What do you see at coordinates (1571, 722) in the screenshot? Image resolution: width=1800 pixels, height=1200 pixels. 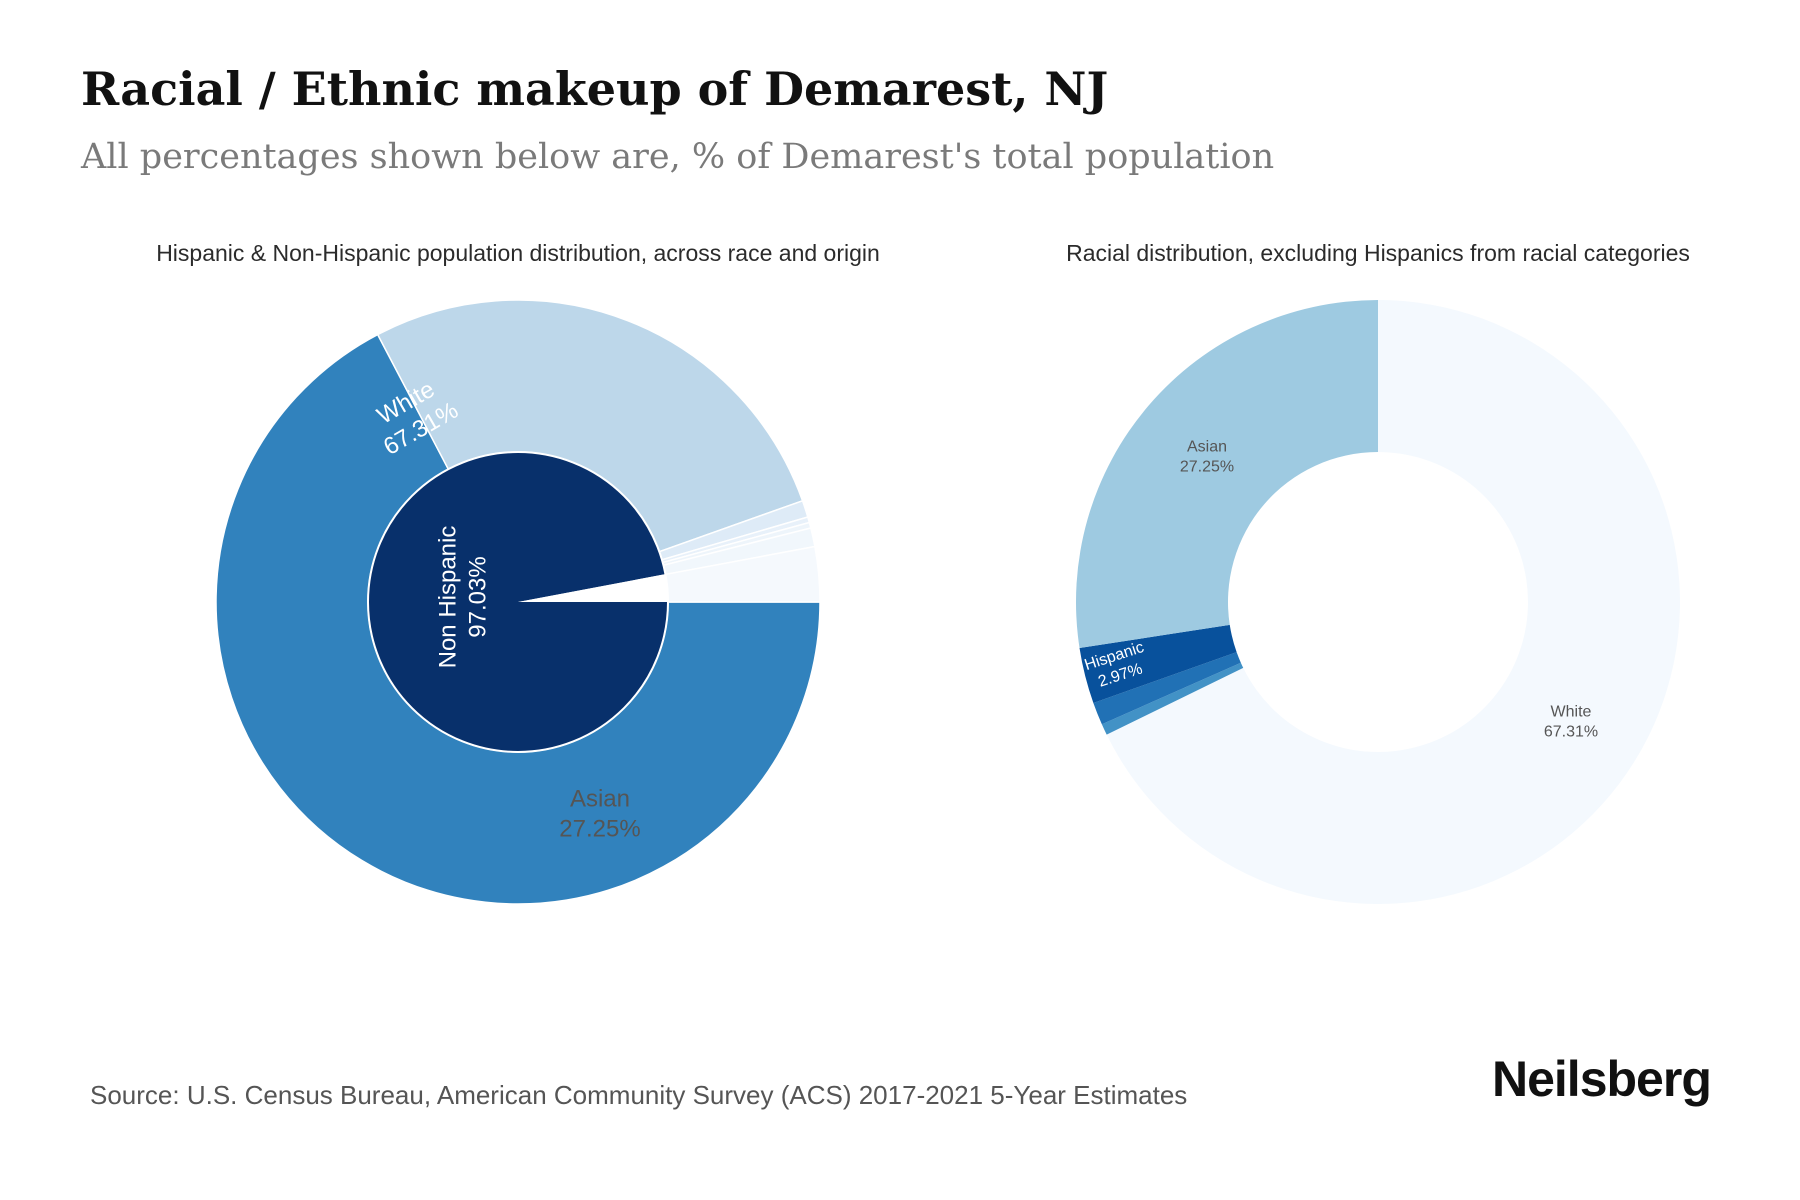 I see `donut-label-white: White 67.31%` at bounding box center [1571, 722].